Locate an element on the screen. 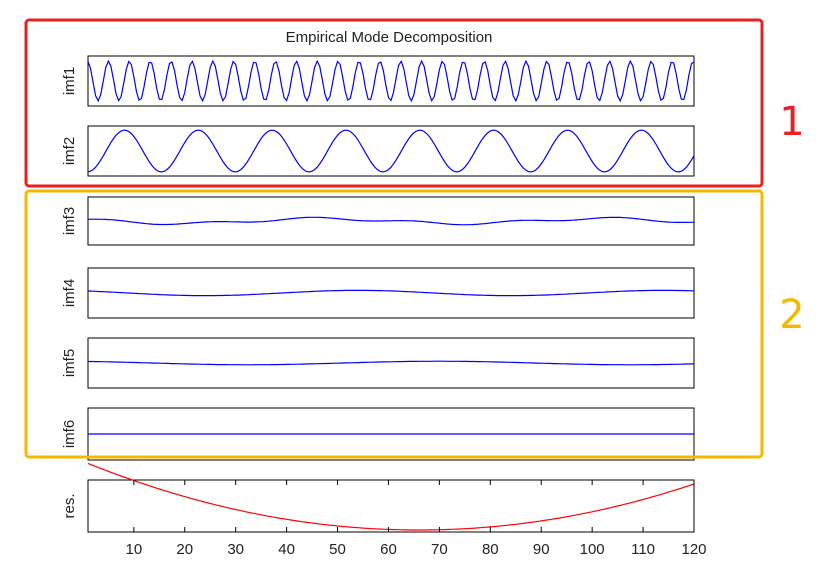  panel-res: res. is located at coordinates (378, 497).